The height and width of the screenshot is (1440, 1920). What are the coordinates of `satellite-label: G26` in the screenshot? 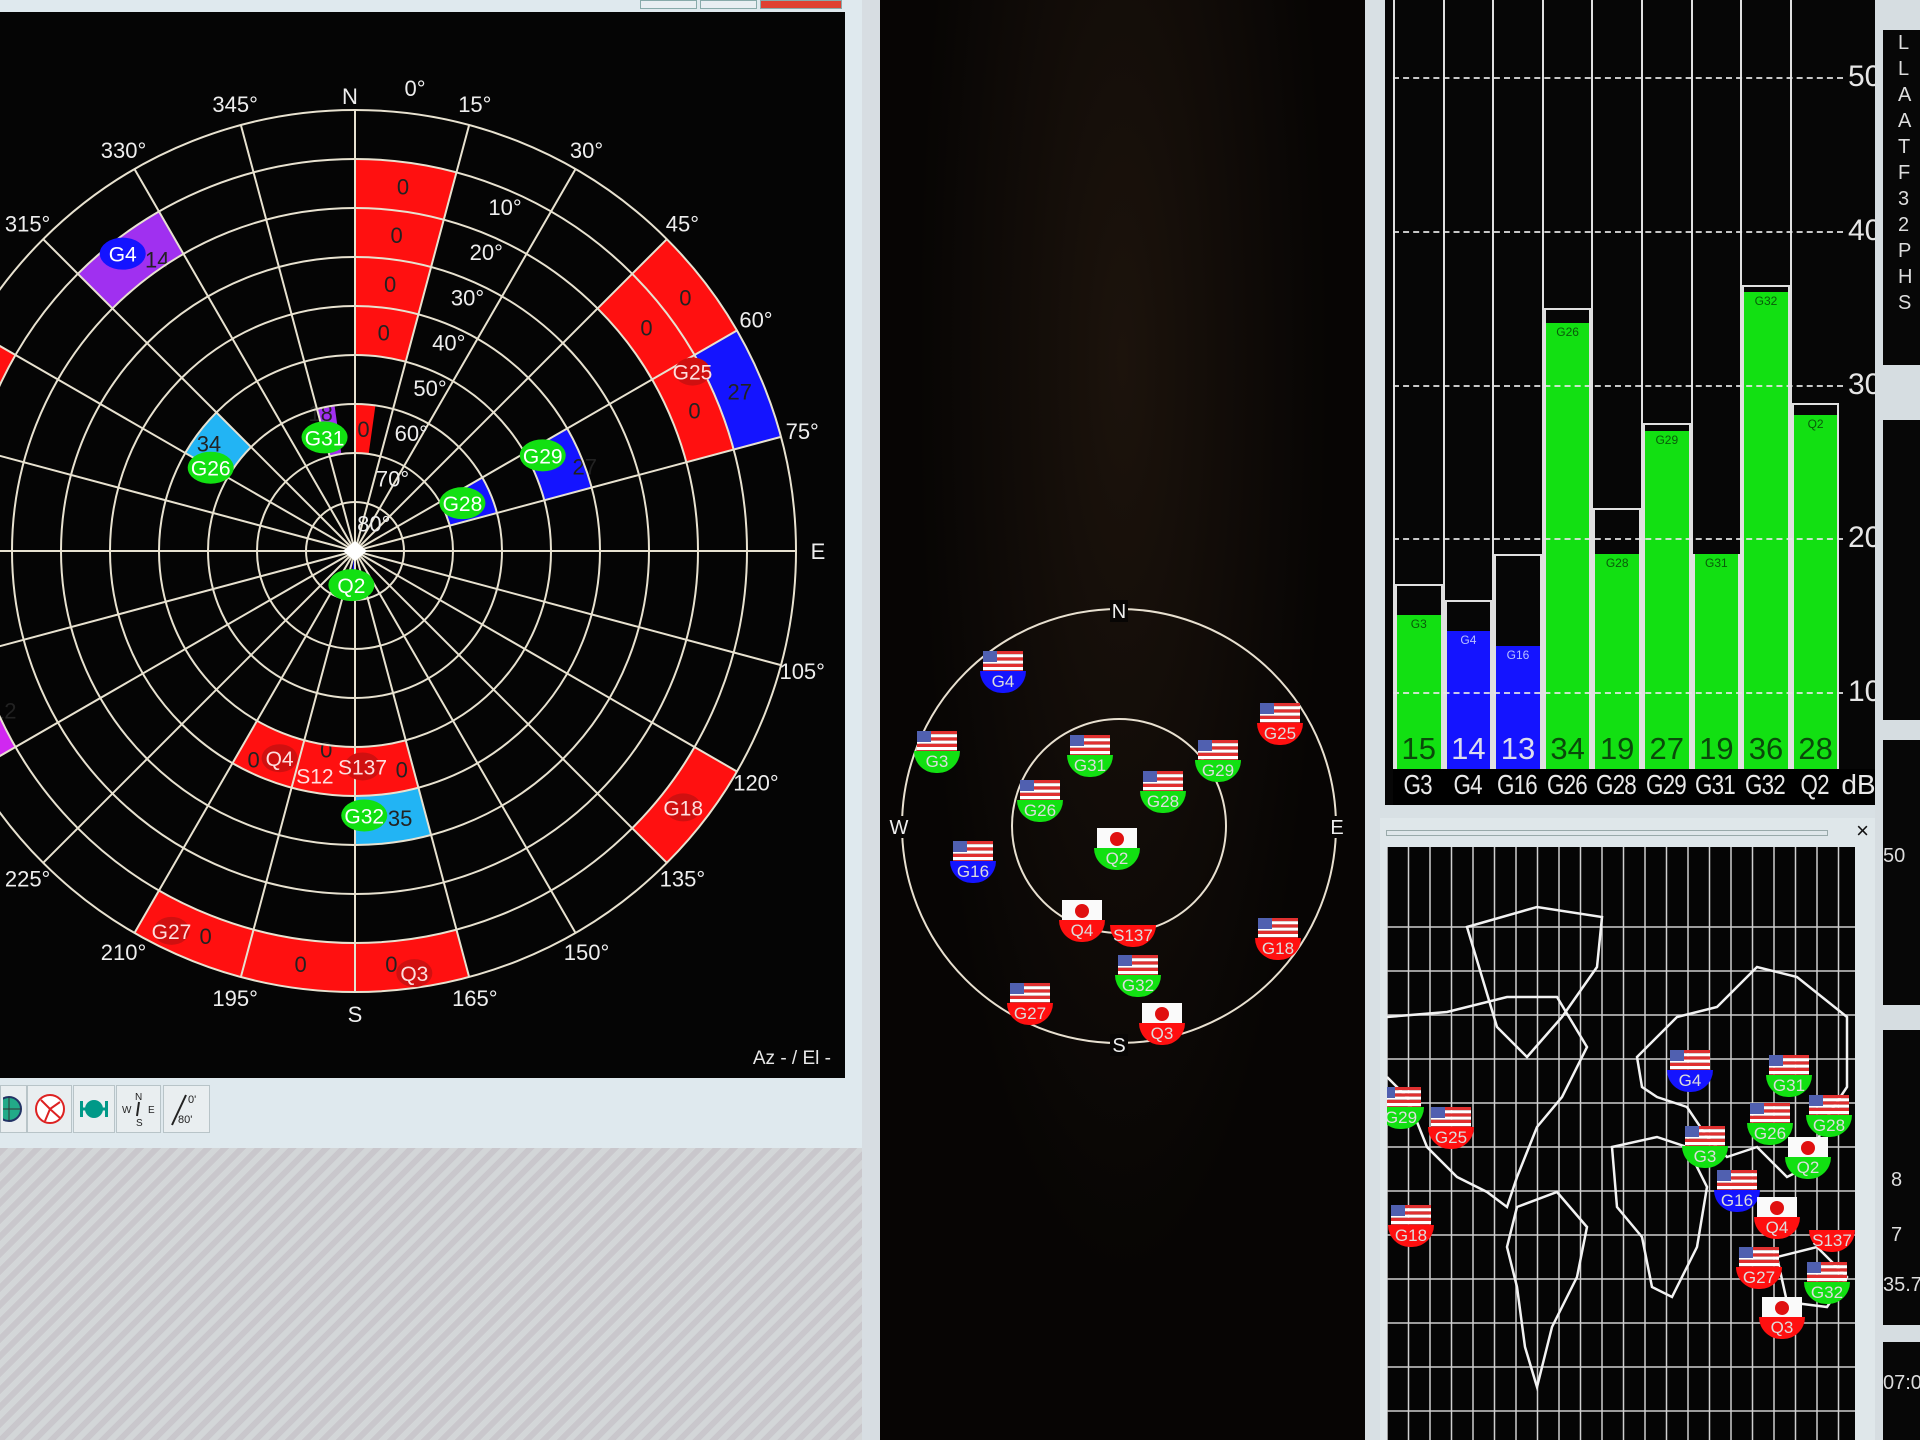 It's located at (1040, 811).